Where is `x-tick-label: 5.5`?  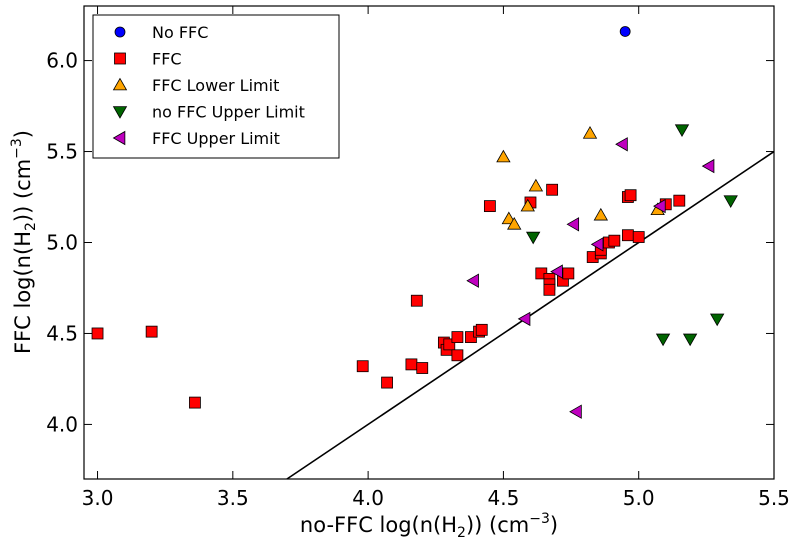
x-tick-label: 5.5 is located at coordinates (774, 498).